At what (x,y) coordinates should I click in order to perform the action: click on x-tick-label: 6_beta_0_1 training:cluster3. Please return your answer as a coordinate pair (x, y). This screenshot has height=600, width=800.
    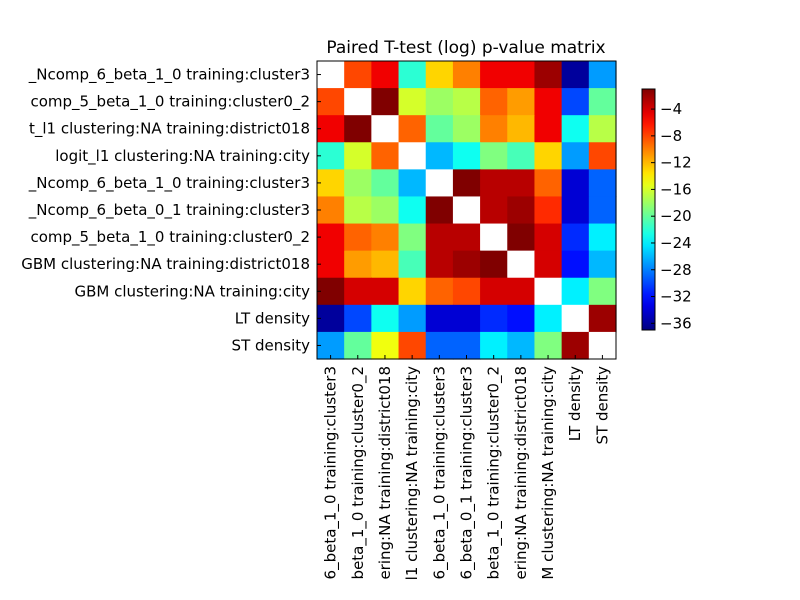
    Looking at the image, I should click on (467, 472).